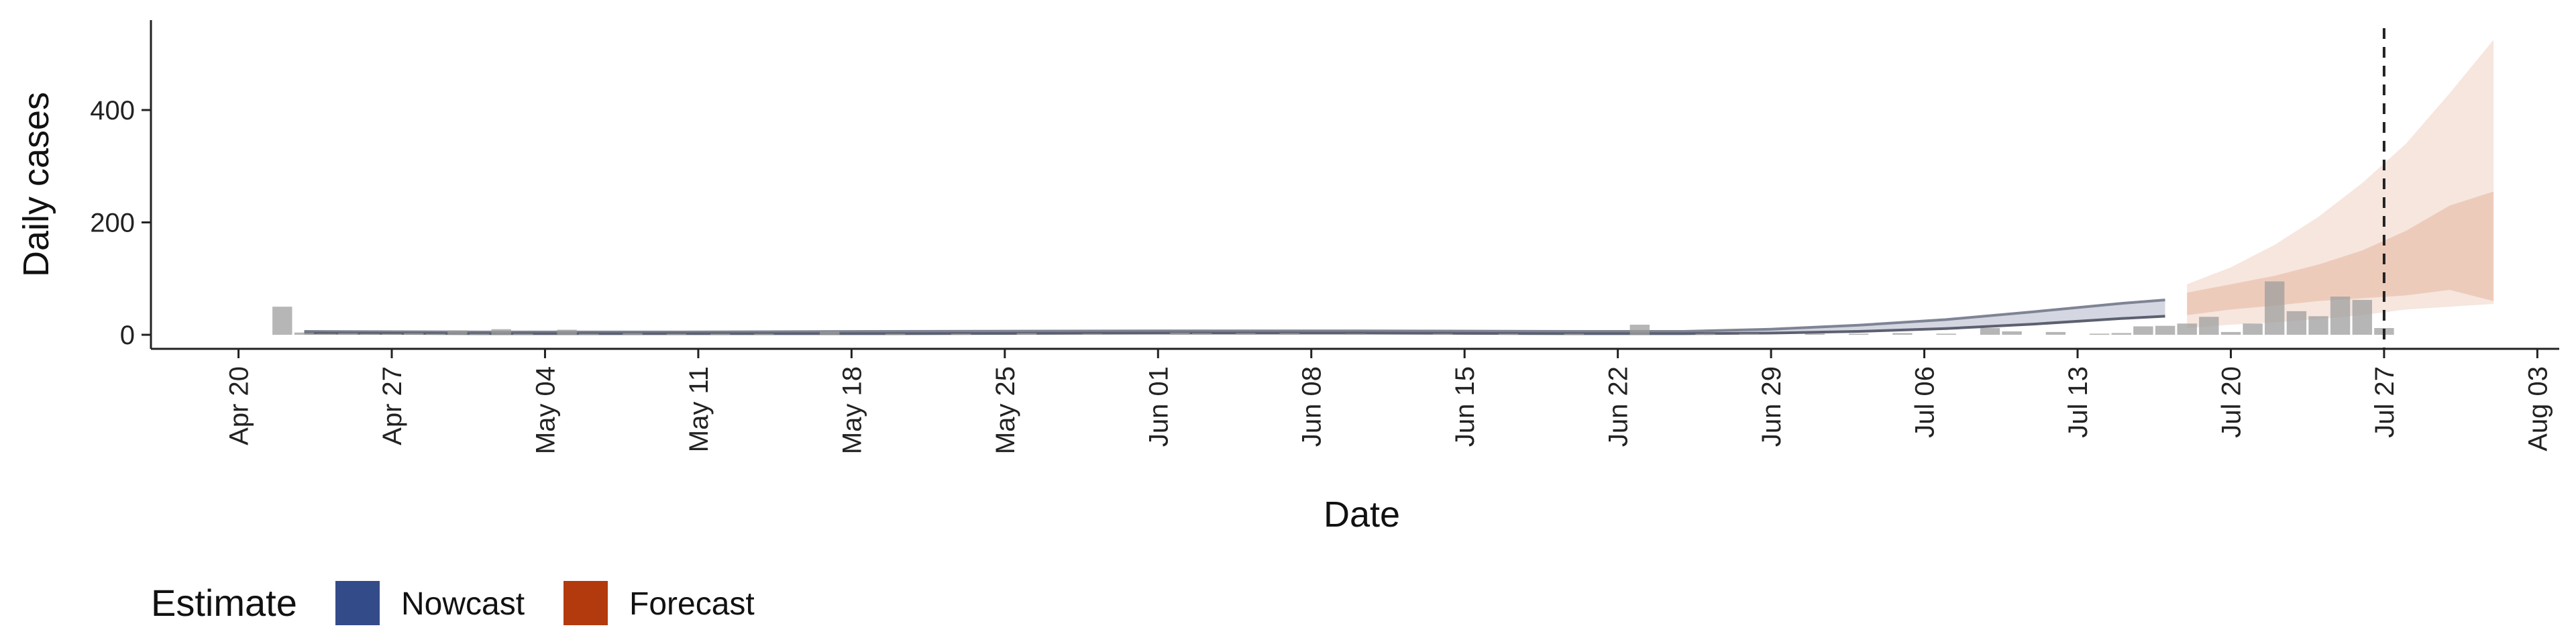 The width and height of the screenshot is (2576, 644). What do you see at coordinates (1925, 402) in the screenshot?
I see `x-tick-label: Jul 06` at bounding box center [1925, 402].